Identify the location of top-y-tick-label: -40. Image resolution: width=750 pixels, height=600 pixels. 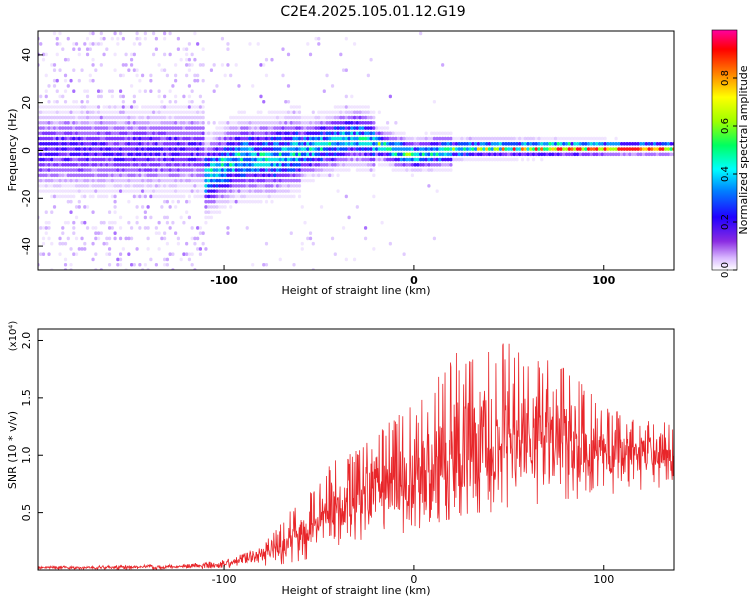
(26, 246).